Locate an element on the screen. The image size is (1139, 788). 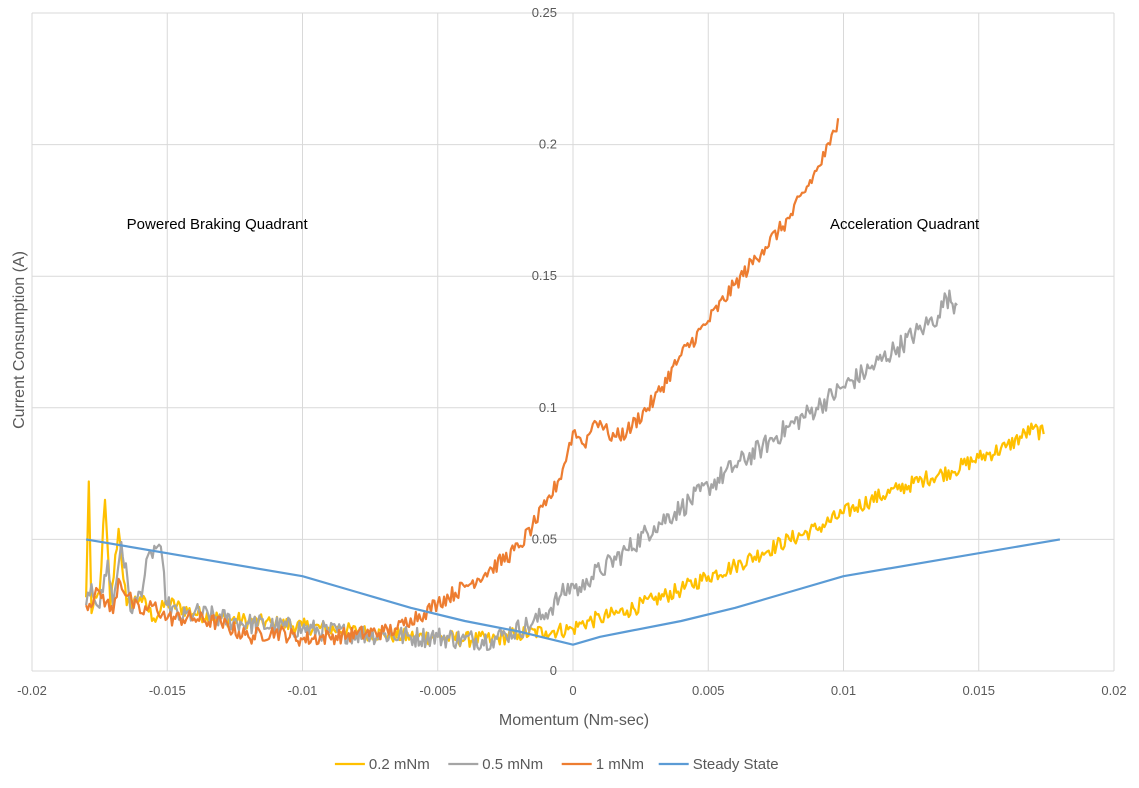
x-tick-label: 0.01 is located at coordinates (843, 690).